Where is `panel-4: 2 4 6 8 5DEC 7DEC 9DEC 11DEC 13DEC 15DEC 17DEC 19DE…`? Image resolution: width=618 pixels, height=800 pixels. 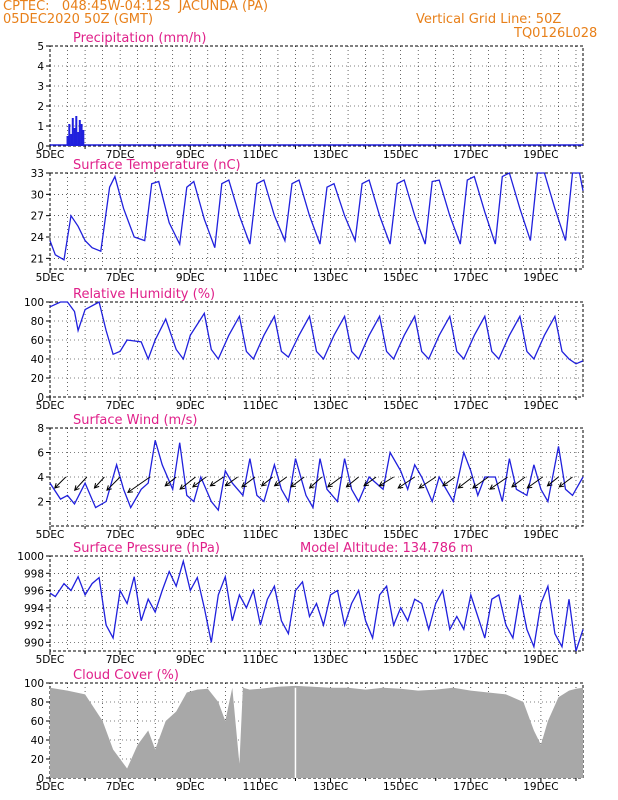
panel-4: 2 4 6 8 5DEC 7DEC 9DEC 11DEC 13DEC 15DEC 17DEC 19DE… is located at coordinates (310, 477).